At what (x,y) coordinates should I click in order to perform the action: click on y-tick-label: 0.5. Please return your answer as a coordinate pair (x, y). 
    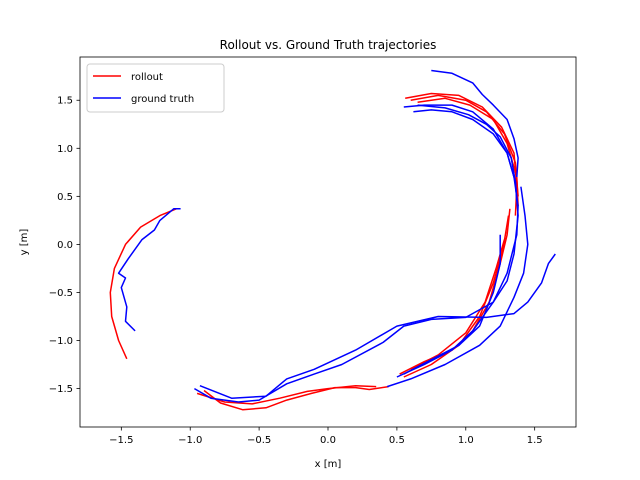
    Looking at the image, I should click on (65, 197).